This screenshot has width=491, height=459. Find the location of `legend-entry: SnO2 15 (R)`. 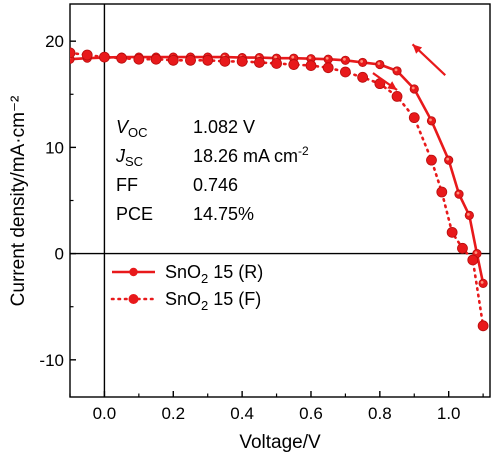

legend-entry: SnO2 15 (R) is located at coordinates (187, 274).